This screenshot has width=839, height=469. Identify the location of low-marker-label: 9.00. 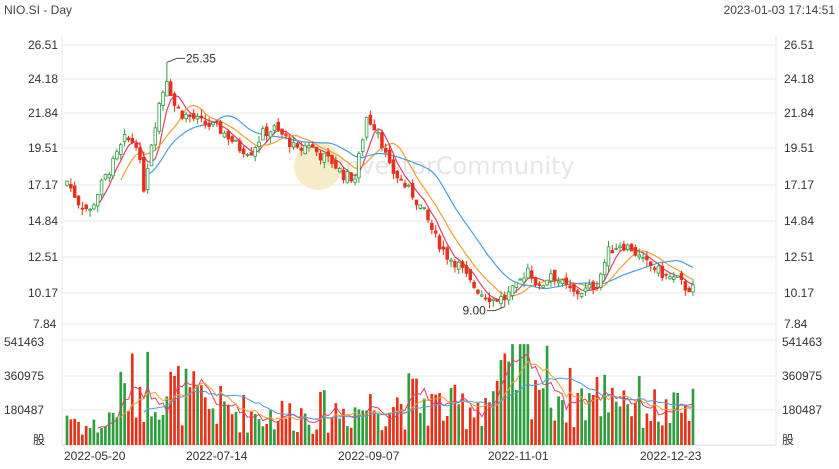
(474, 311).